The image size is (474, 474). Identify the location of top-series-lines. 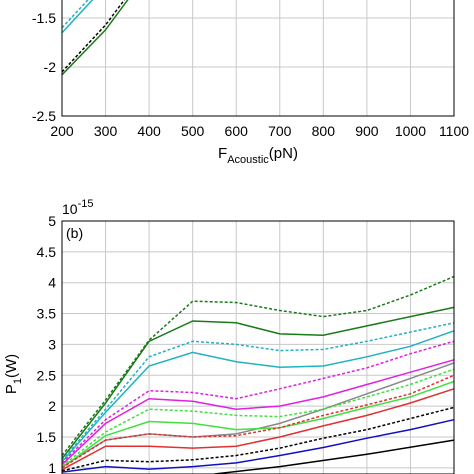
(95, 38).